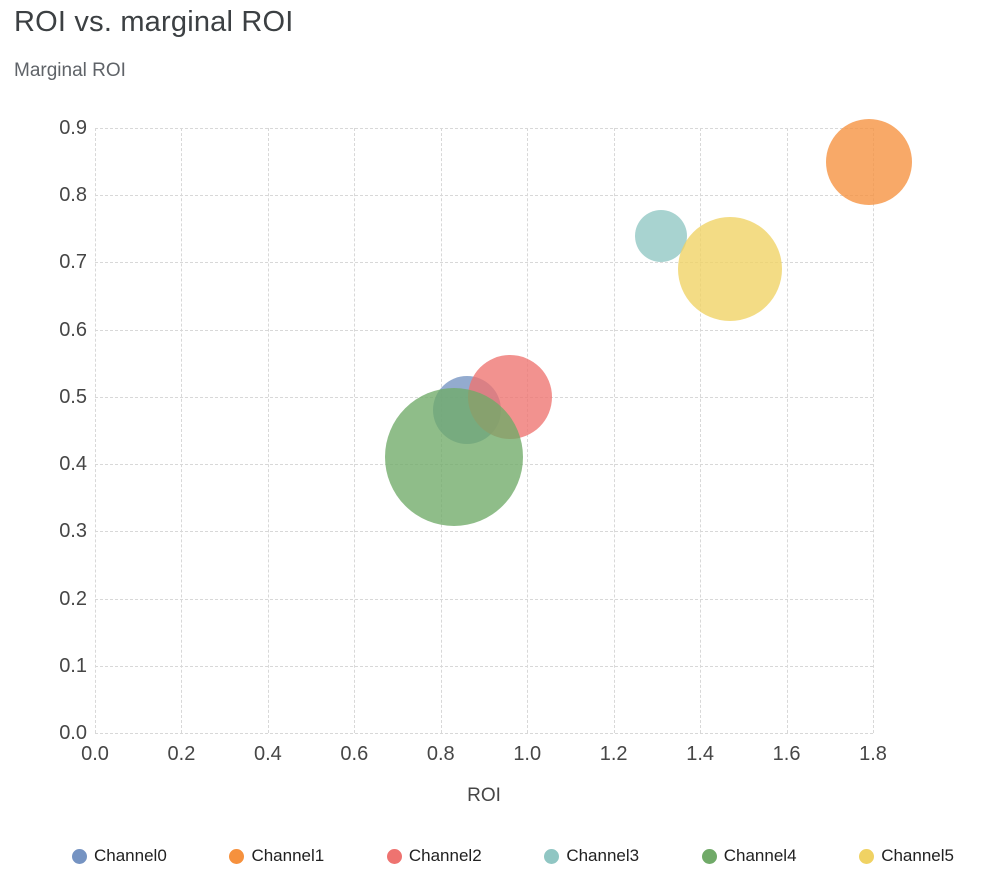 This screenshot has width=996, height=878. Describe the element at coordinates (267, 754) in the screenshot. I see `x-tick-label: 0.4` at that location.